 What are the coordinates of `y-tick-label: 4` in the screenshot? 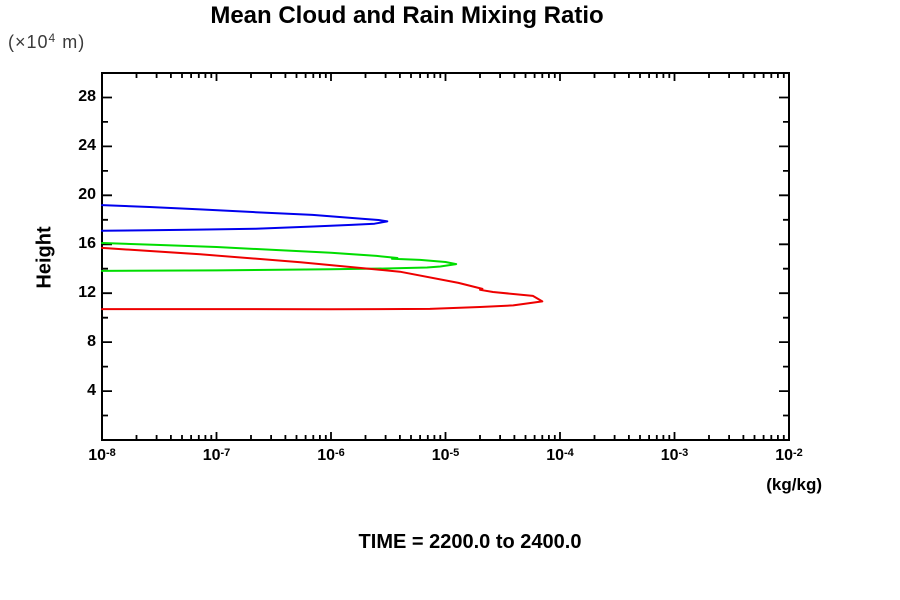 It's located at (91, 391).